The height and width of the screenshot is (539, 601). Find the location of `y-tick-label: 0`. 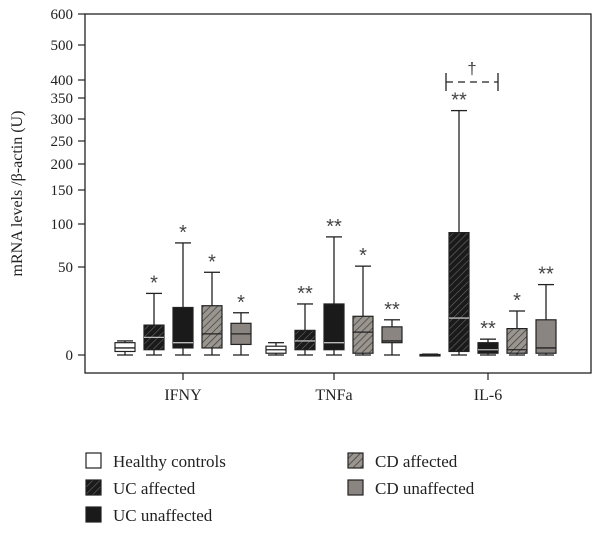

y-tick-label: 0 is located at coordinates (70, 356).